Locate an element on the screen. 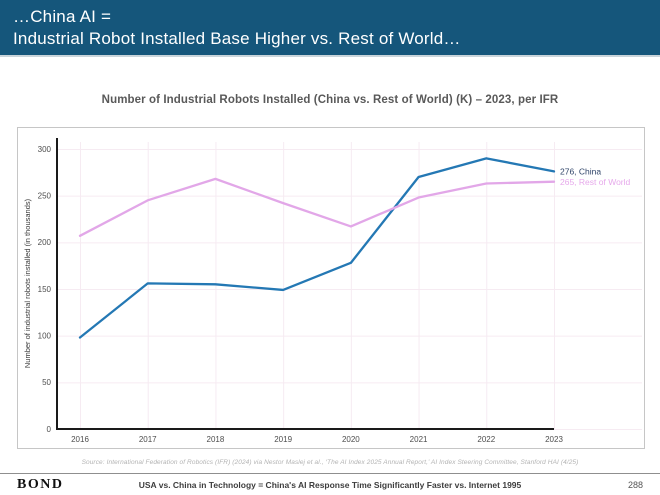 This screenshot has width=660, height=495. header-title-line1: …China AI = is located at coordinates (62, 16).